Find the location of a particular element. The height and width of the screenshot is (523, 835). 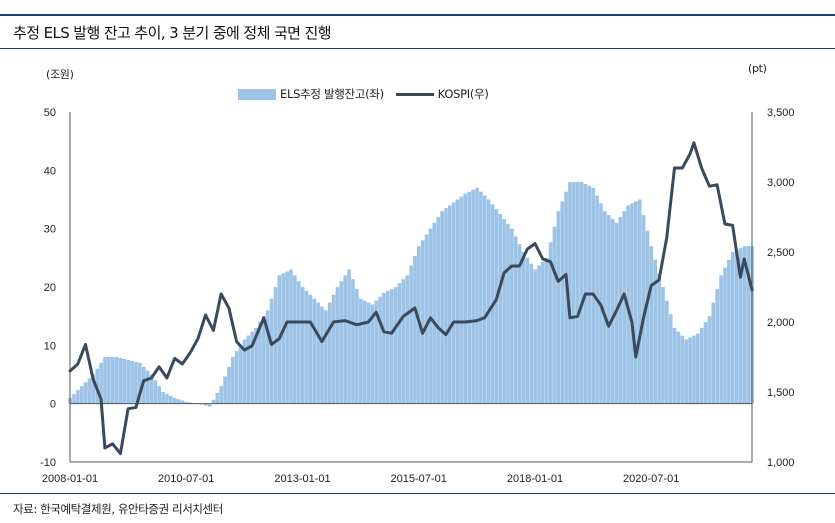

right-axis-unit: (pt) is located at coordinates (757, 68).